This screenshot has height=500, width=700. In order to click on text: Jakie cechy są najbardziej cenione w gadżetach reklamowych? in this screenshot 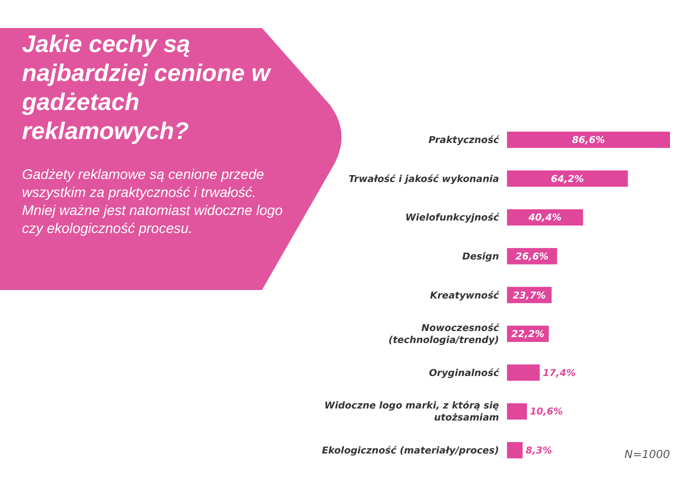, I will do `click(147, 88)`.